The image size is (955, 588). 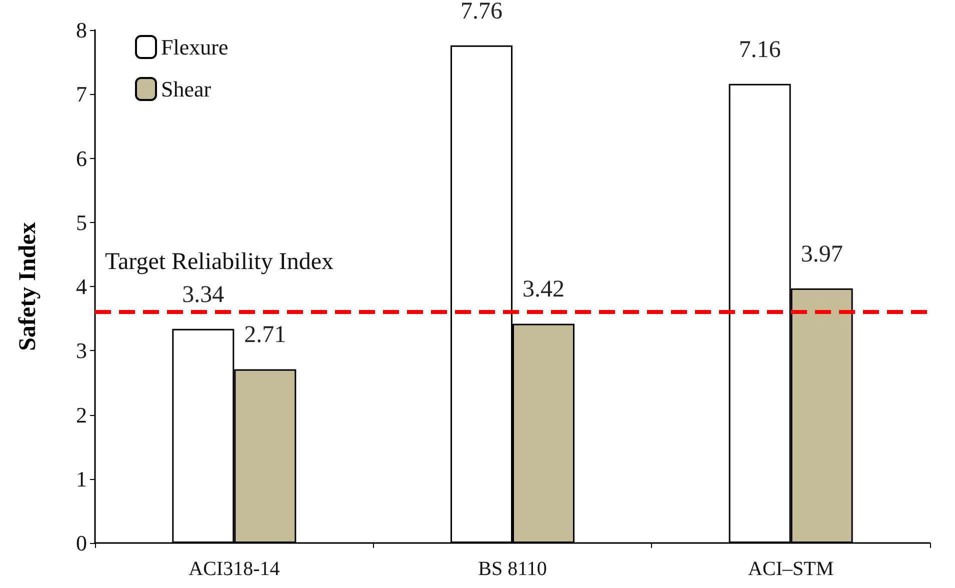 What do you see at coordinates (194, 47) in the screenshot?
I see `legend-label: Flexure` at bounding box center [194, 47].